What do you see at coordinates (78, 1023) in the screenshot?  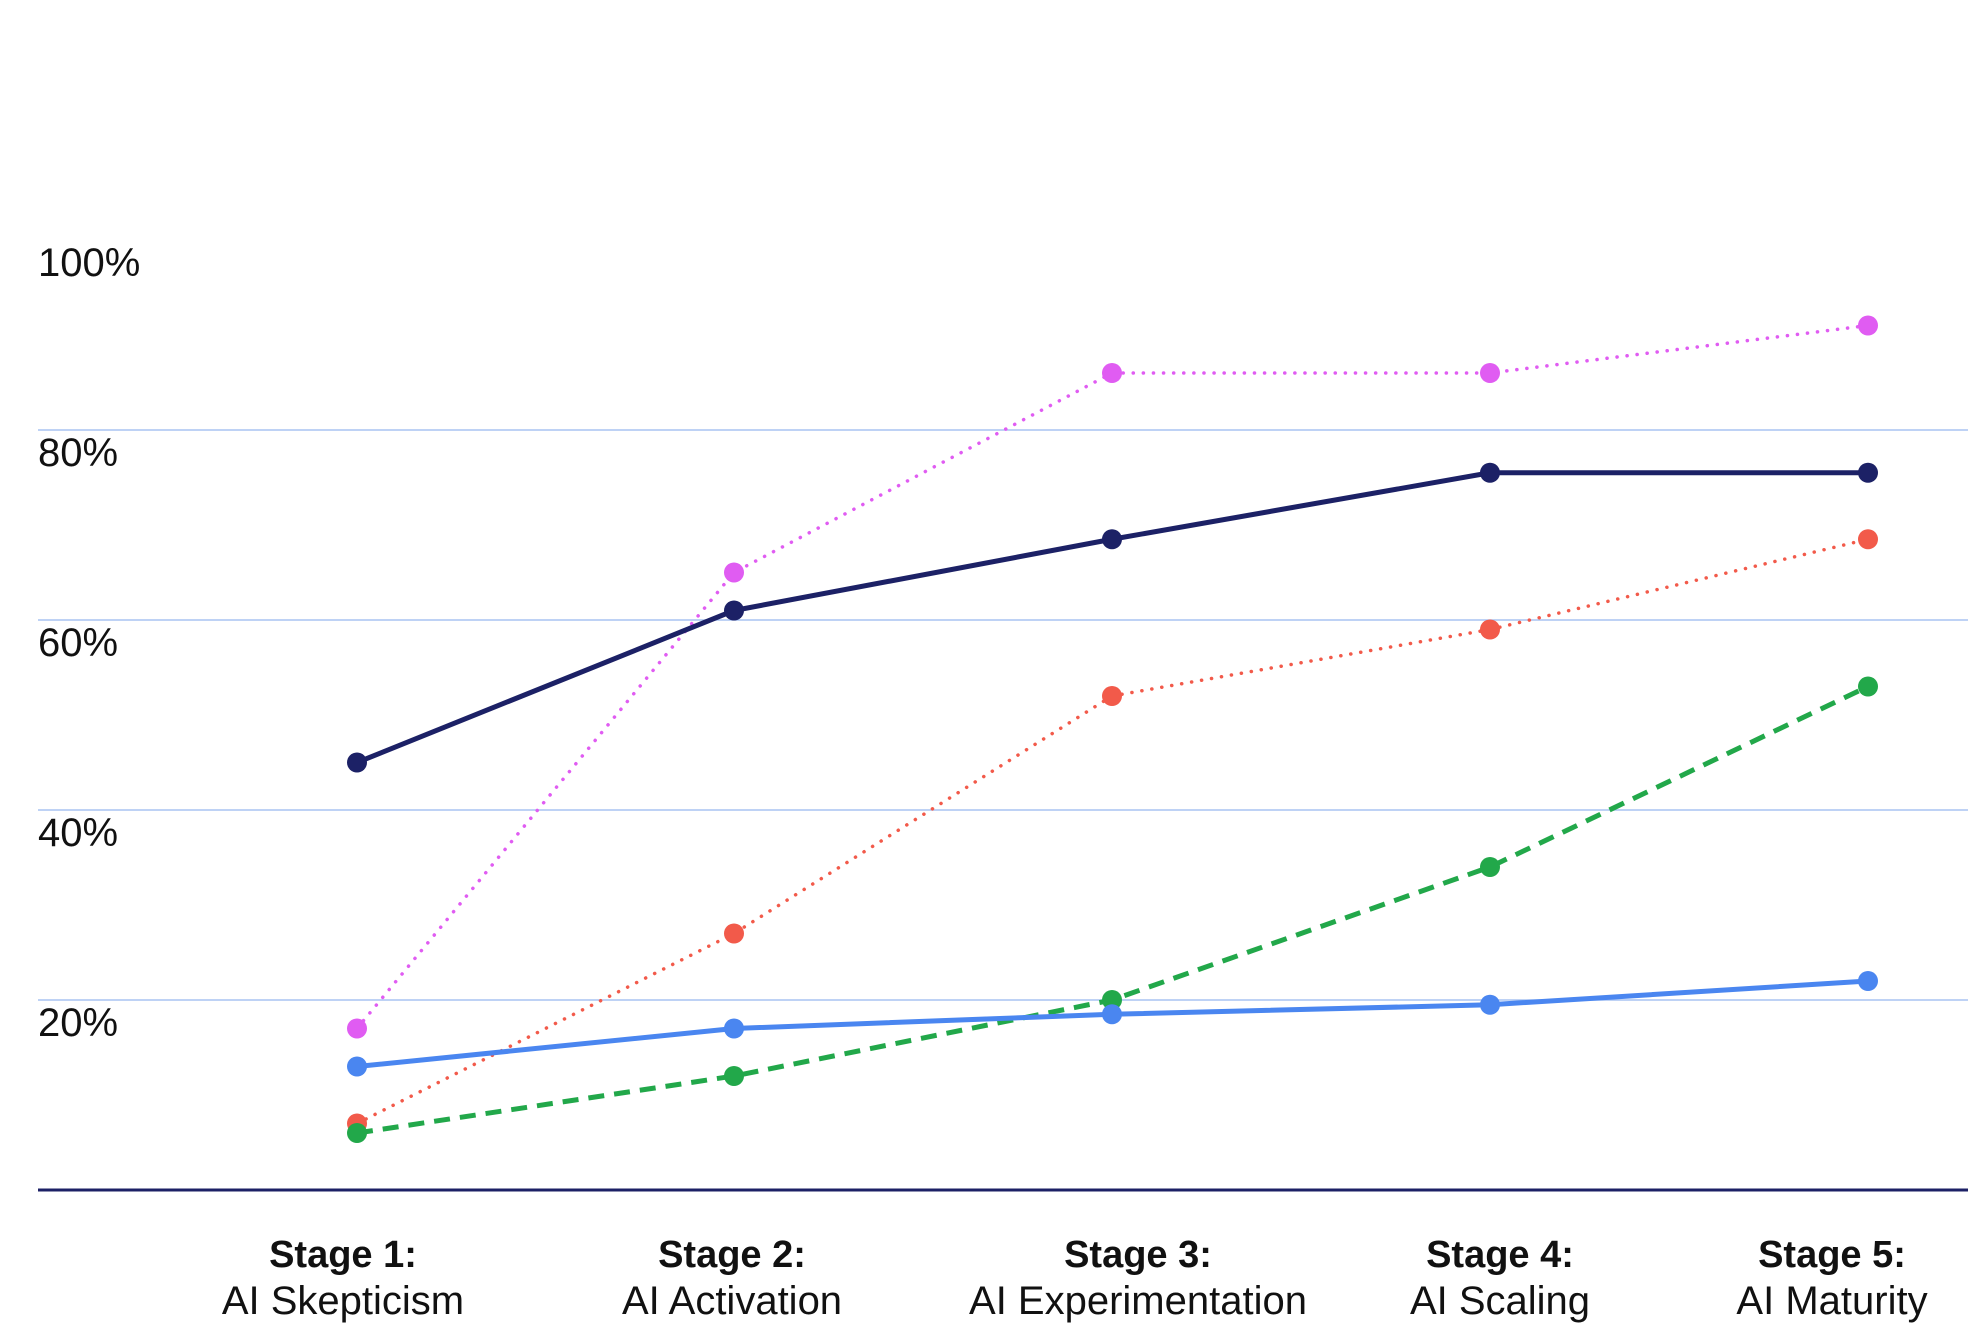 I see `y-tick-label: 20%` at bounding box center [78, 1023].